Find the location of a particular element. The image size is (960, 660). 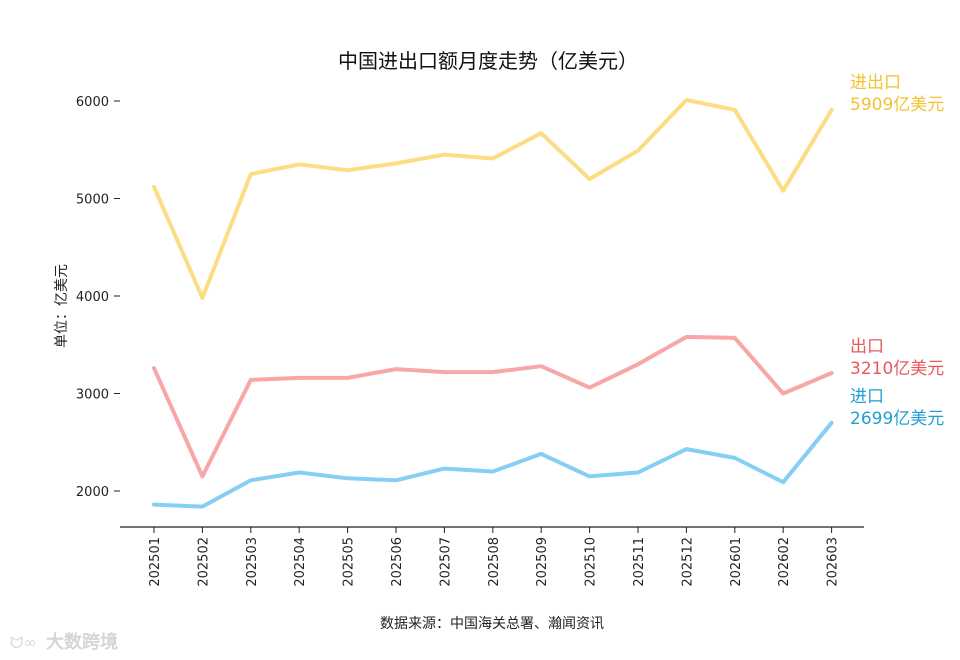

series-name-label: 进出口 is located at coordinates (875, 83).